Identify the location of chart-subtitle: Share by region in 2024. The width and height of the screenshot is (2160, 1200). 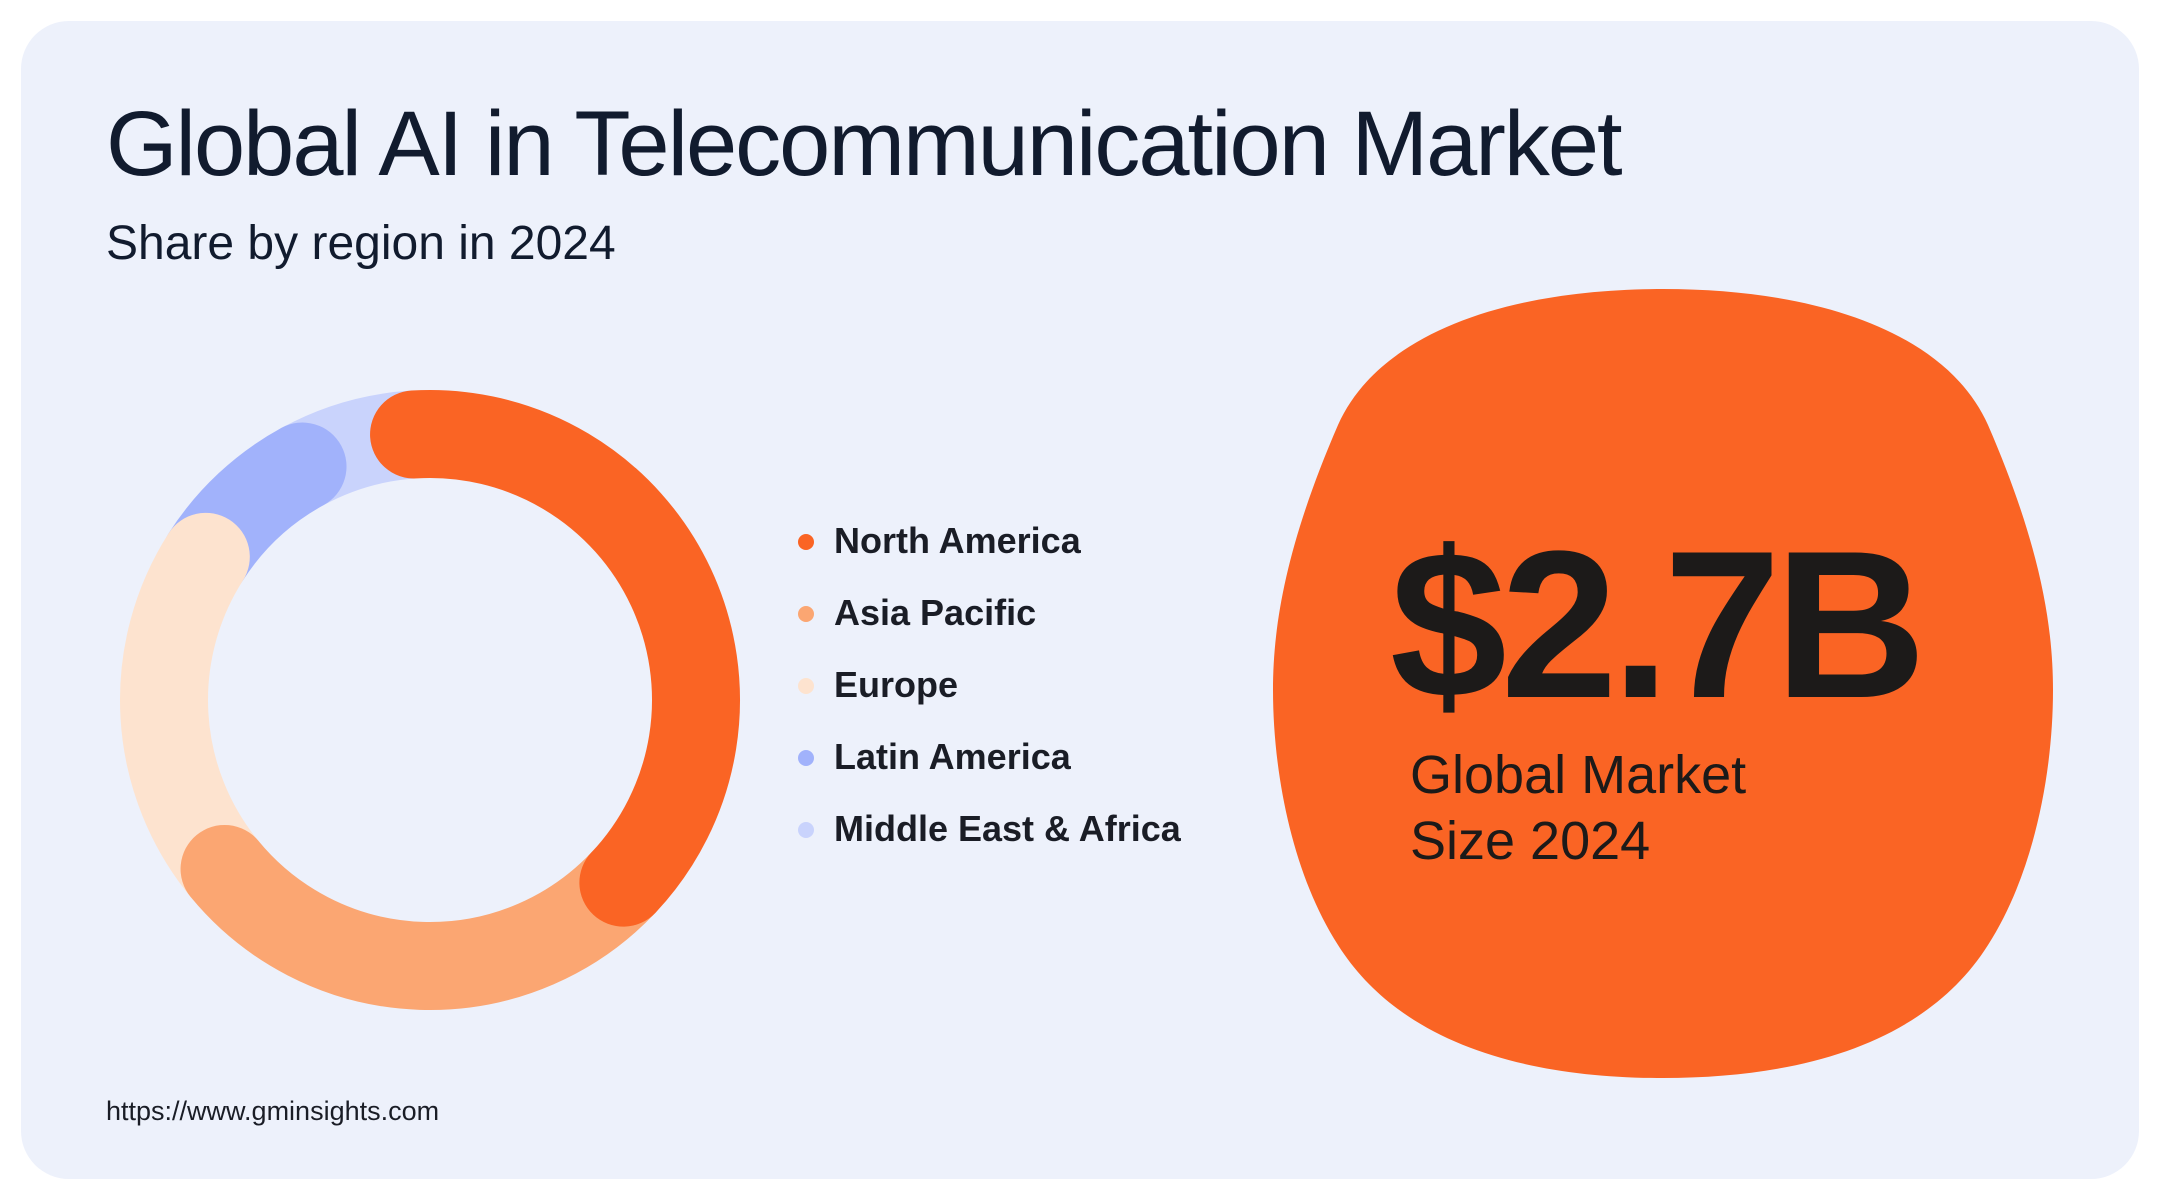
(361, 243).